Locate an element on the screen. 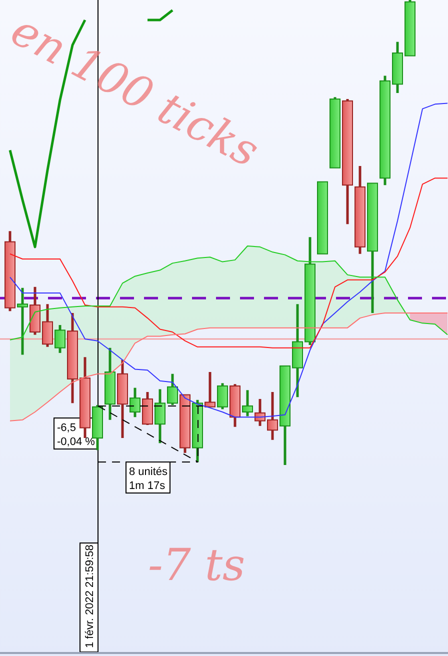 This screenshot has height=656, width=448. annotation: -0,04 % is located at coordinates (76, 442).